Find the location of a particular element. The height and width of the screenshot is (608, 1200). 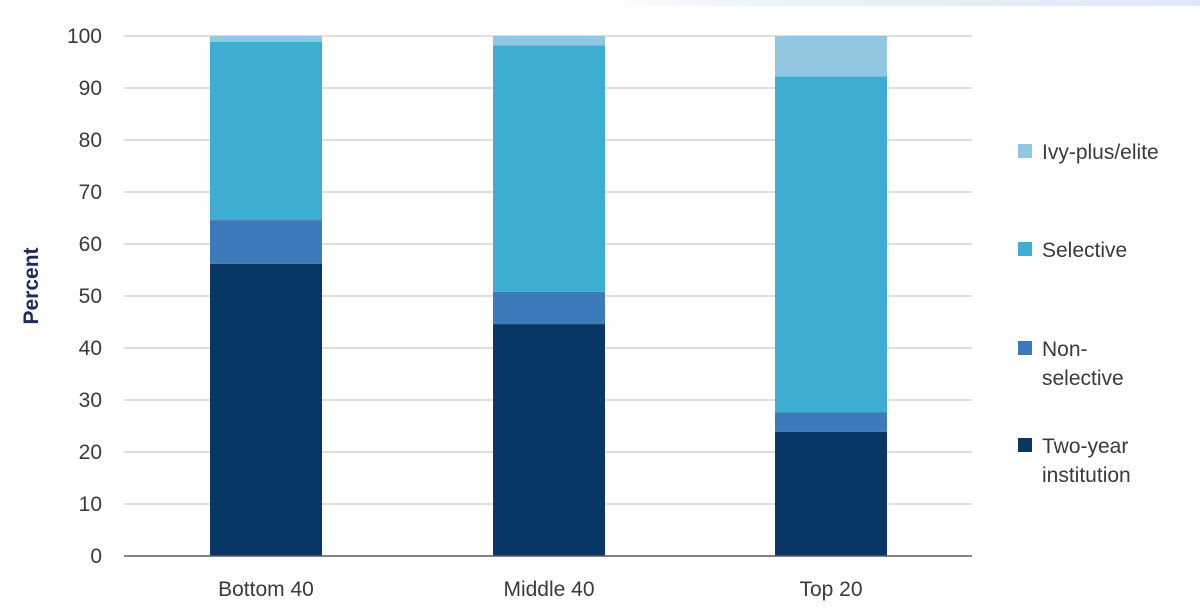

legend-label: Ivy-plus/elite is located at coordinates (1100, 152).